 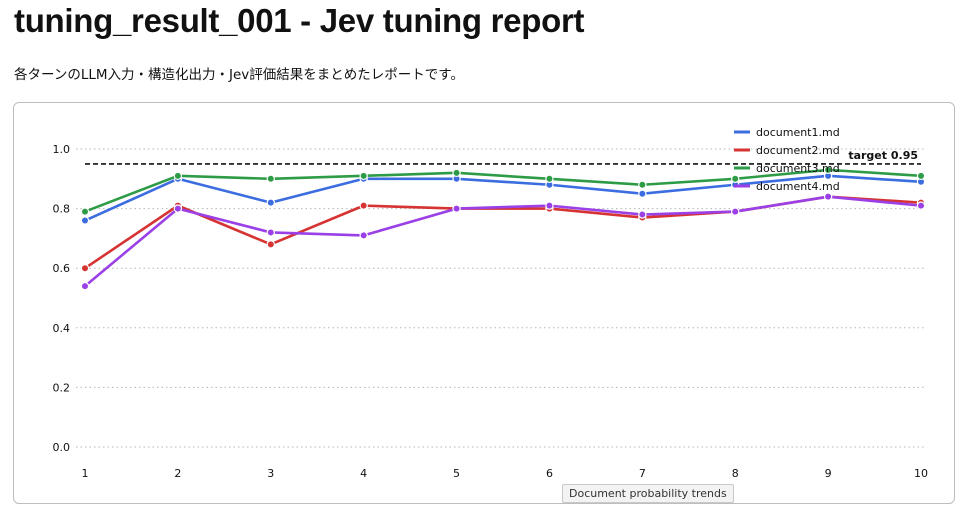 I want to click on x-tick-label: 1, so click(x=85, y=473).